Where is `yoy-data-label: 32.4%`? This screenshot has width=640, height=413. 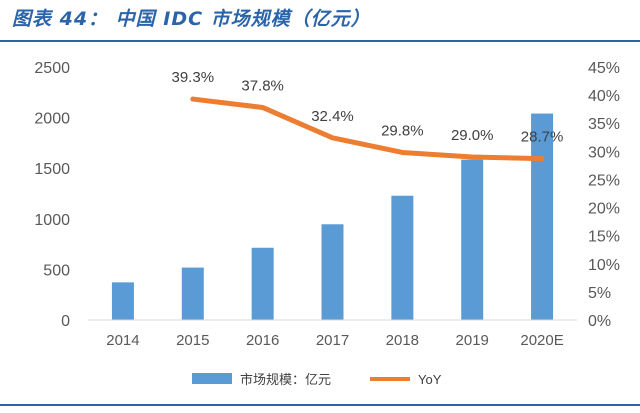 yoy-data-label: 32.4% is located at coordinates (332, 116).